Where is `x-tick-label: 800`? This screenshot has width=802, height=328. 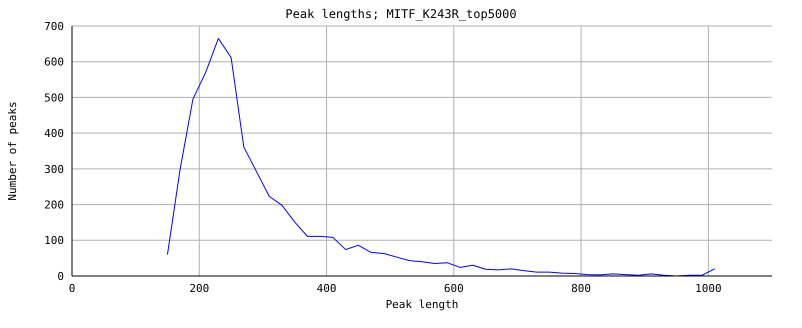
x-tick-label: 800 is located at coordinates (581, 288).